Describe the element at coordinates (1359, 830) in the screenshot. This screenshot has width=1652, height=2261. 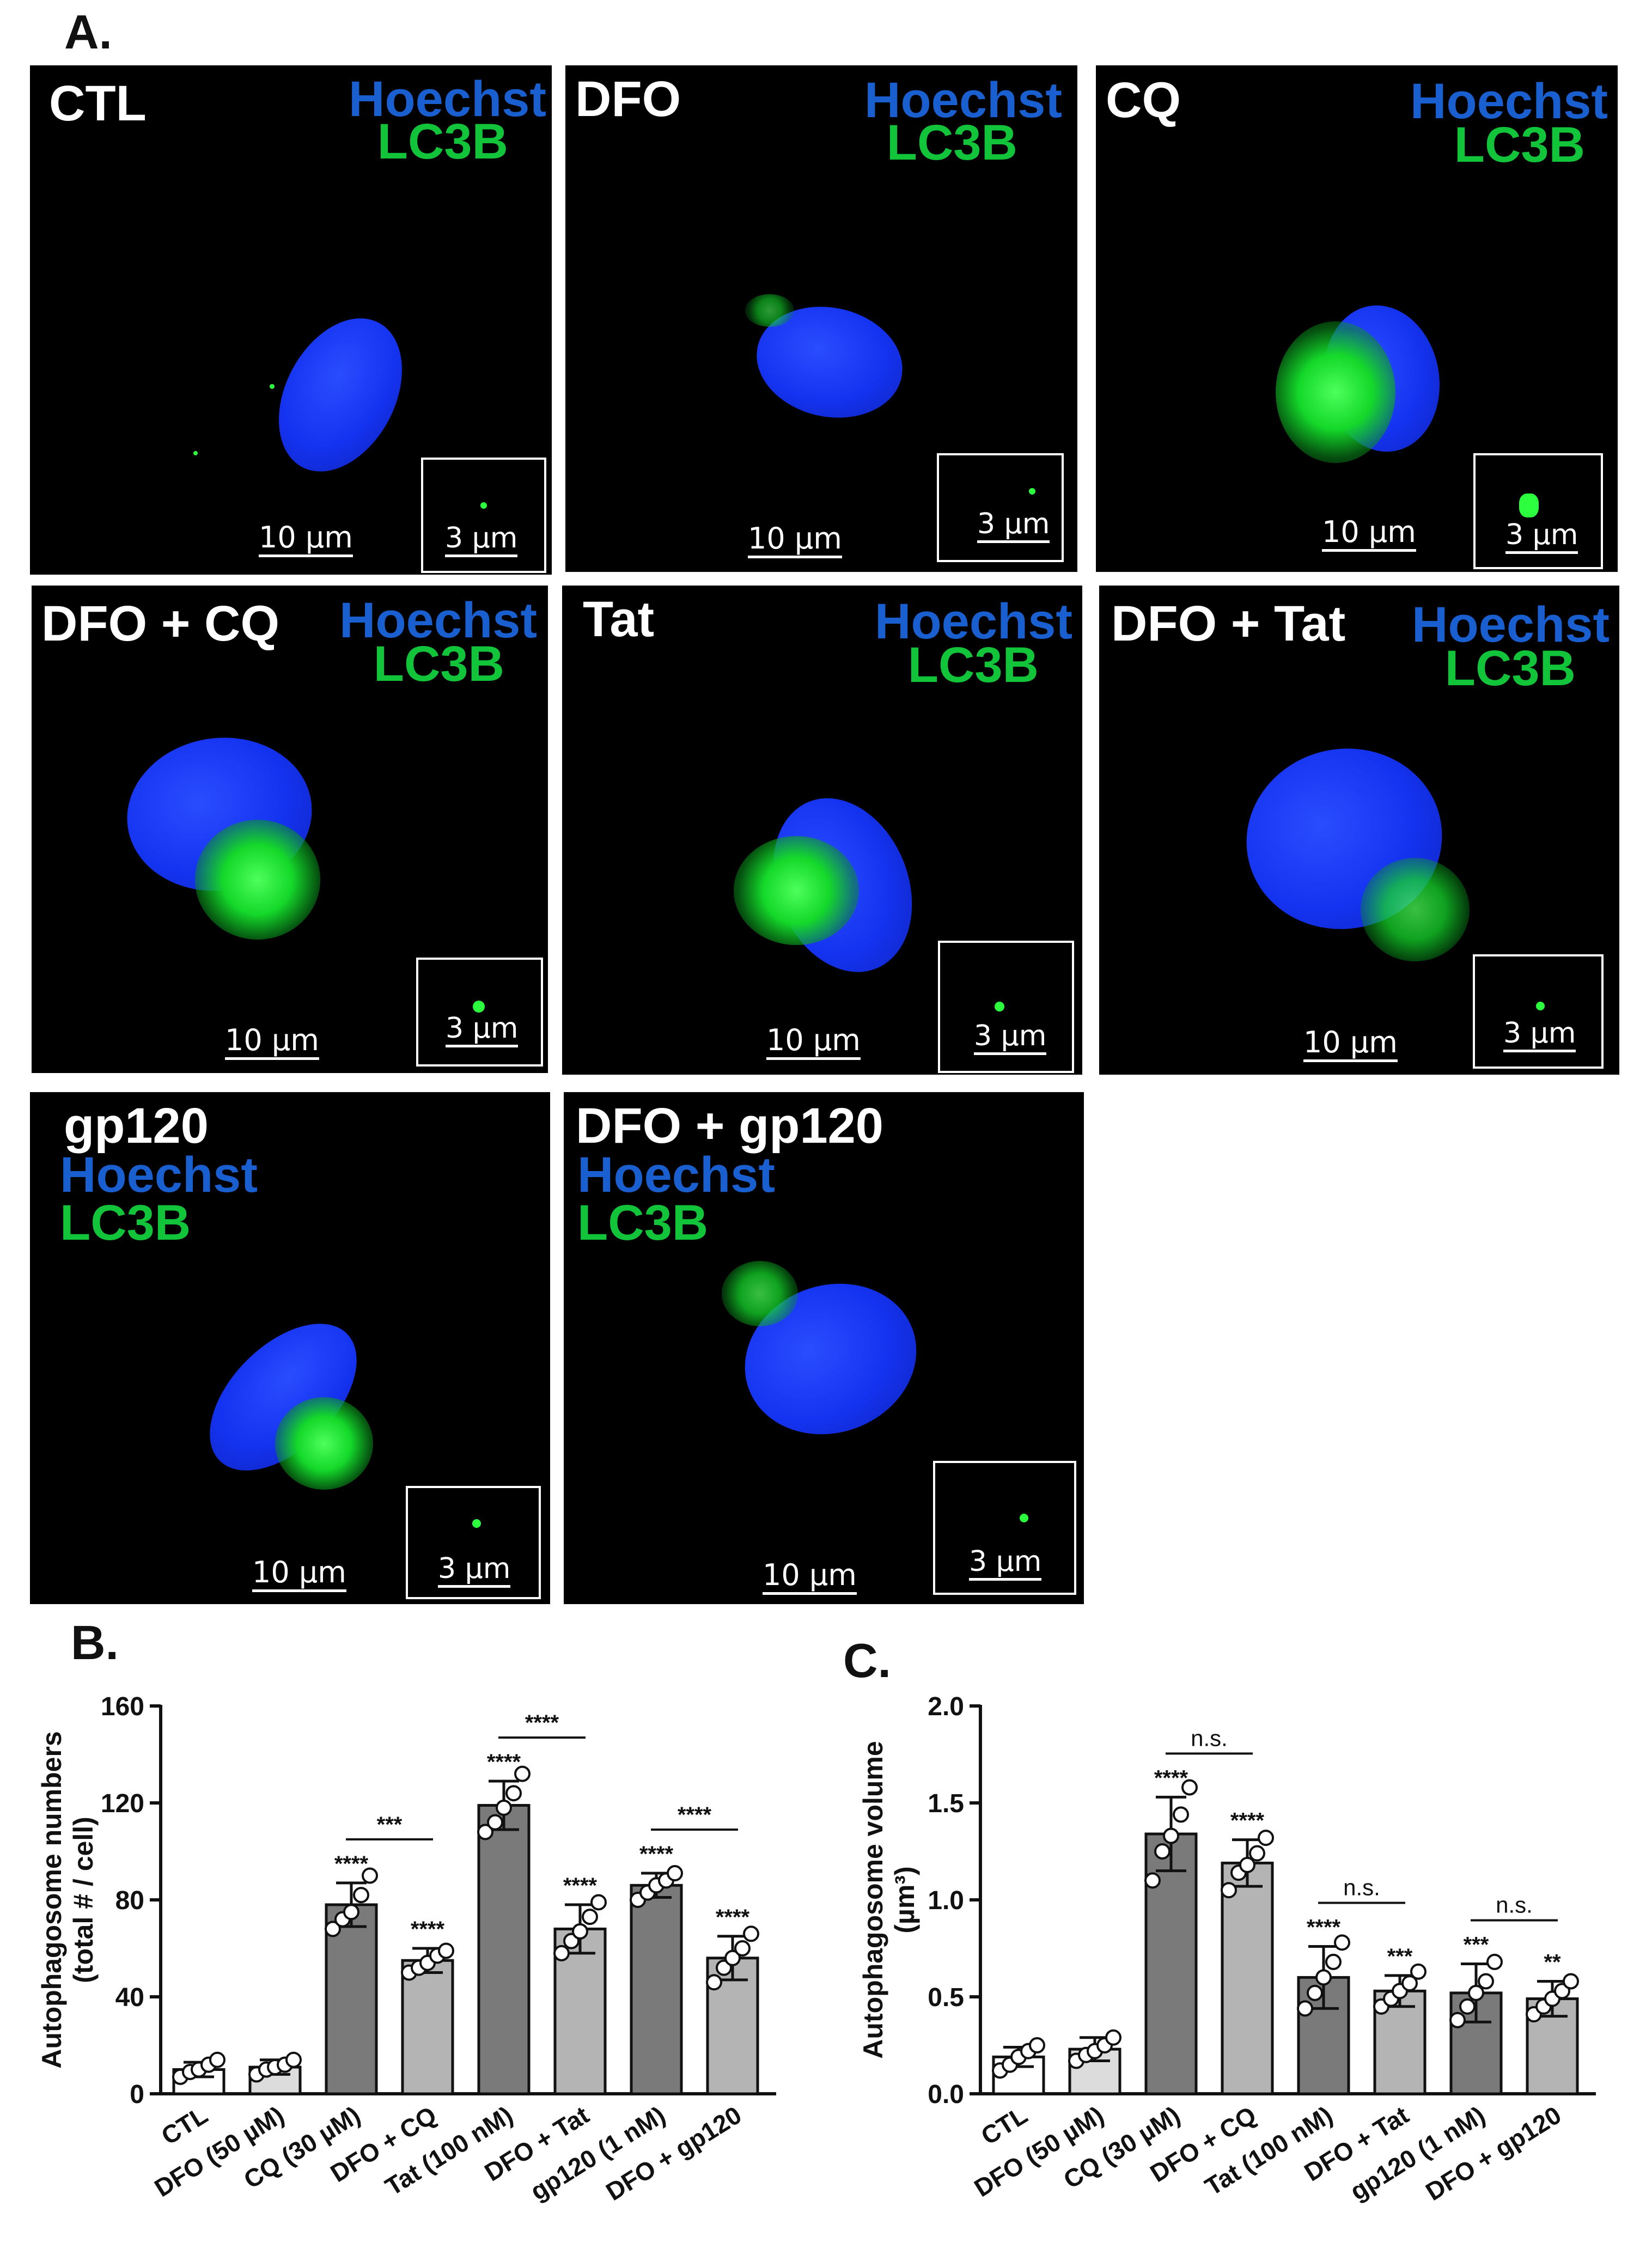
I see `micrograph-tile-dfo-tat: DFO + Tat Hoechst LC3B 10 µm 3 µm` at that location.